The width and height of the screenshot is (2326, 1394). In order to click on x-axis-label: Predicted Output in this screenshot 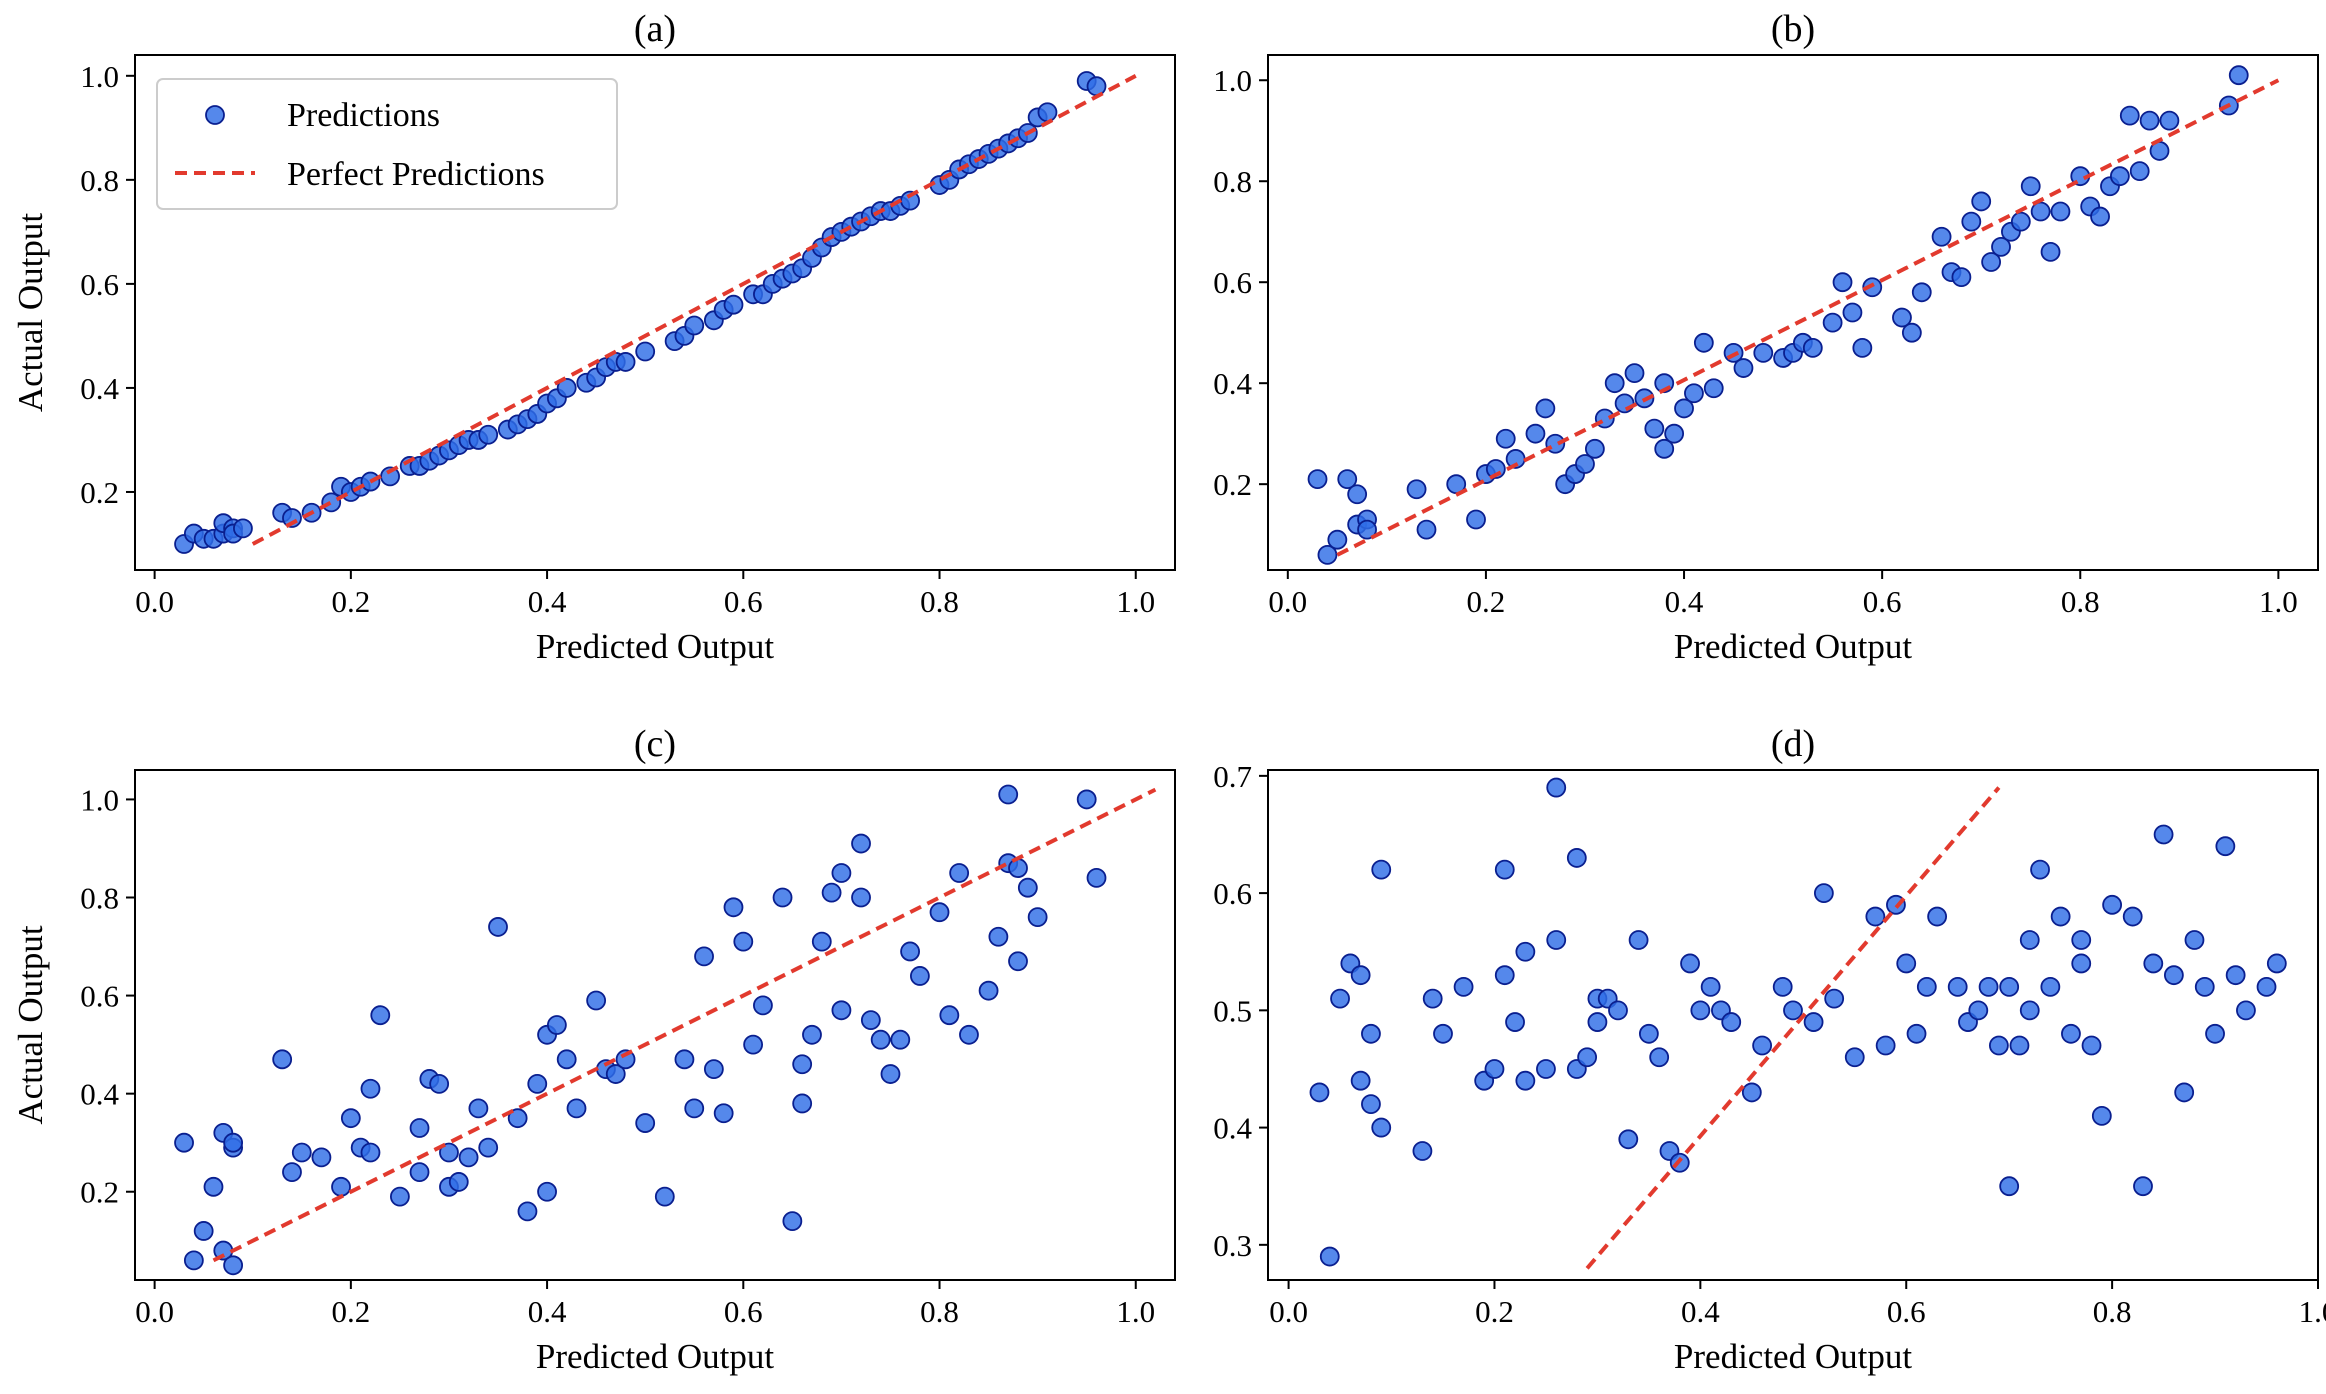, I will do `click(1793, 646)`.